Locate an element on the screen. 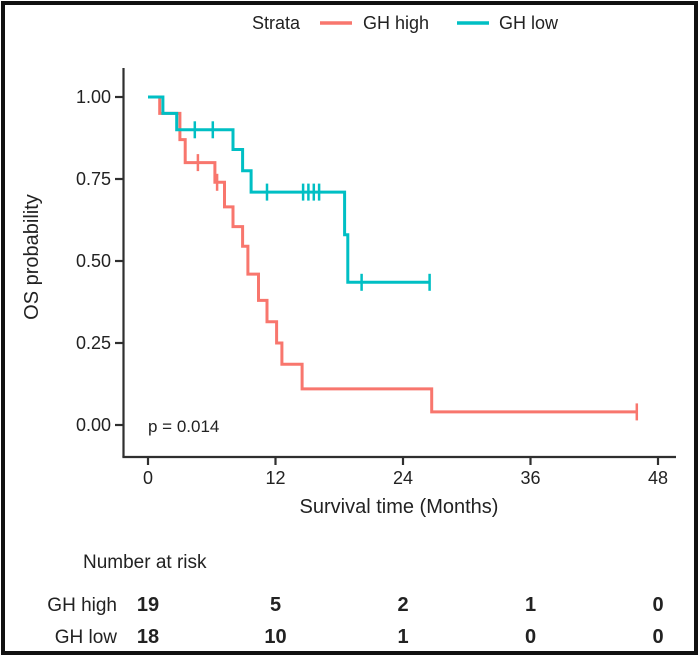  risk-table-title: Number at risk is located at coordinates (145, 562).